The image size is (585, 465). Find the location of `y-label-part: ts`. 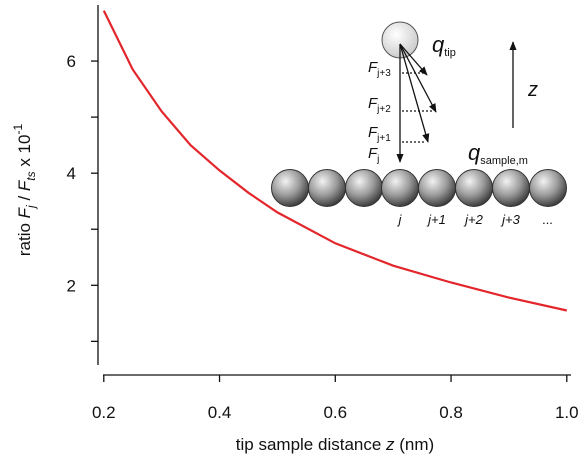

y-label-part: ts is located at coordinates (31, 175).